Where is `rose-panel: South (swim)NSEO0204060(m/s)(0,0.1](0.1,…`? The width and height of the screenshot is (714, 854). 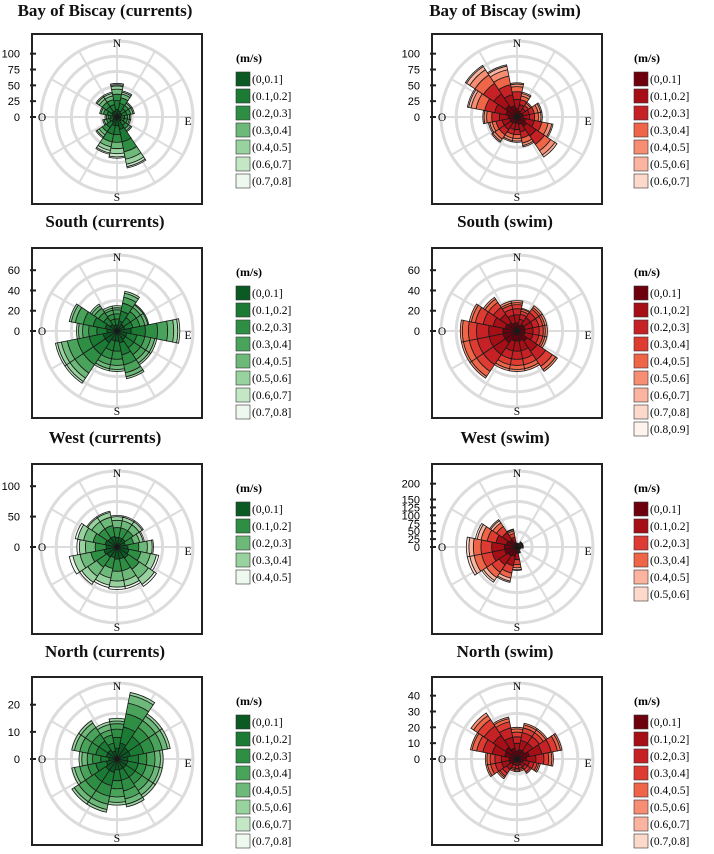 rose-panel: South (swim)NSEO0204060(m/s)(0,0.1](0.1,… is located at coordinates (549, 324).